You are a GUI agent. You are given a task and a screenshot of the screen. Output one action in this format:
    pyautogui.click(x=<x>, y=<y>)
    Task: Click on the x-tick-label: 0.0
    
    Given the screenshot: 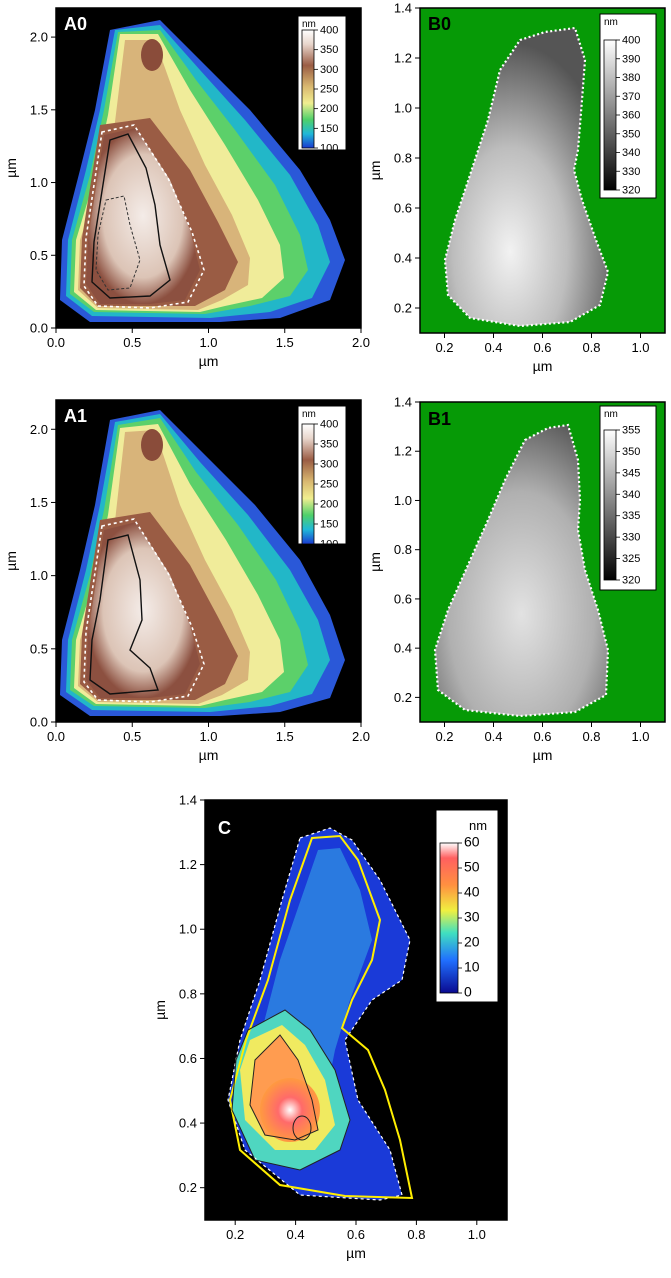 What is the action you would take?
    pyautogui.click(x=56, y=736)
    